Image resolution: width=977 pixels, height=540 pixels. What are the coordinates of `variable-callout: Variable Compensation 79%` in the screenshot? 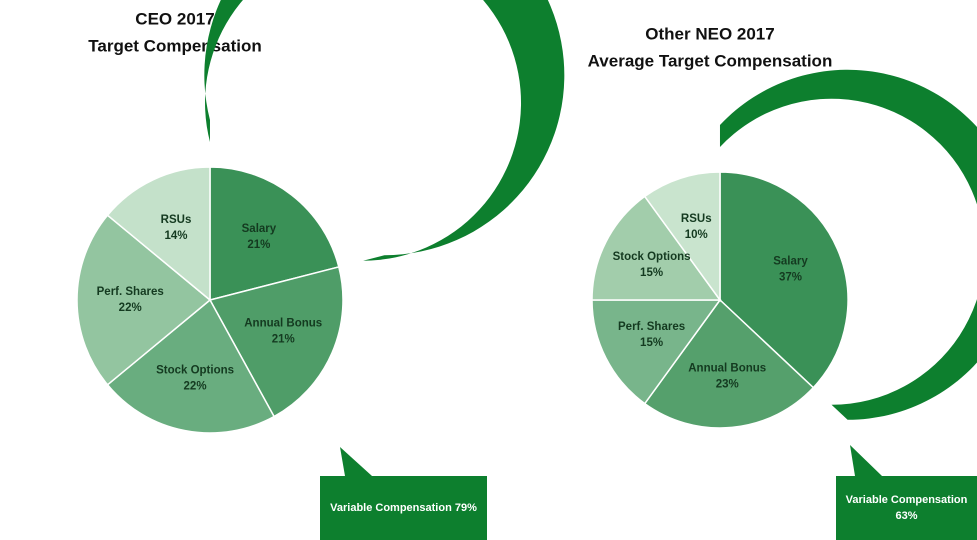 It's located at (403, 508).